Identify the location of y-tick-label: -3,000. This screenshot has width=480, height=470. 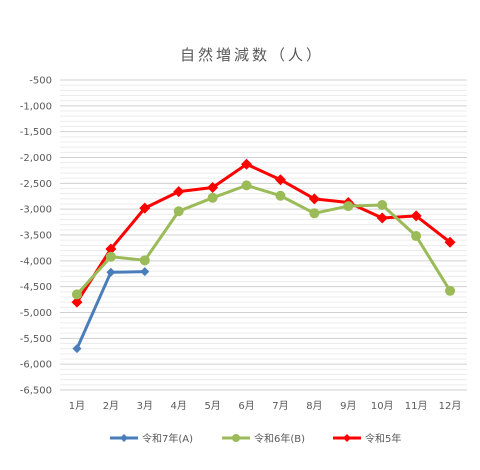
(36, 210).